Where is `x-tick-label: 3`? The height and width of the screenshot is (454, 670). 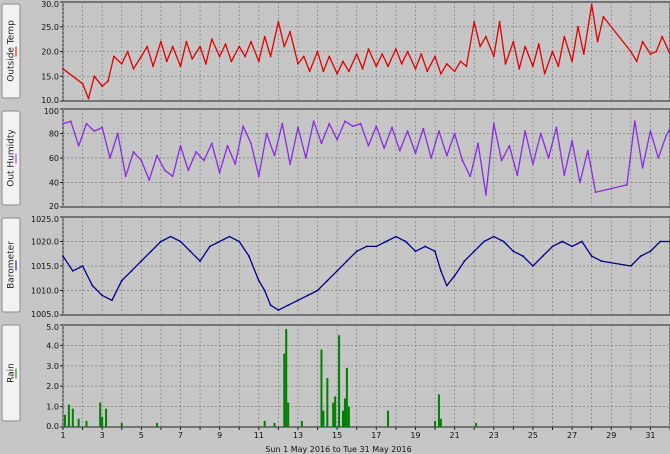 x-tick-label: 3 is located at coordinates (102, 435).